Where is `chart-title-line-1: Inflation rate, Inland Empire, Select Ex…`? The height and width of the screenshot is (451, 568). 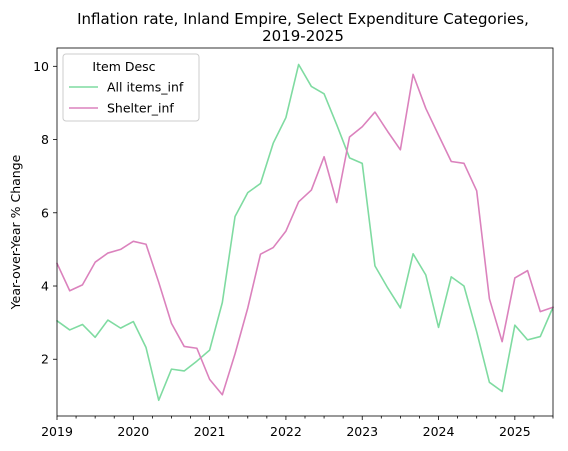
chart-title-line-1: Inflation rate, Inland Empire, Select Ex… is located at coordinates (303, 19).